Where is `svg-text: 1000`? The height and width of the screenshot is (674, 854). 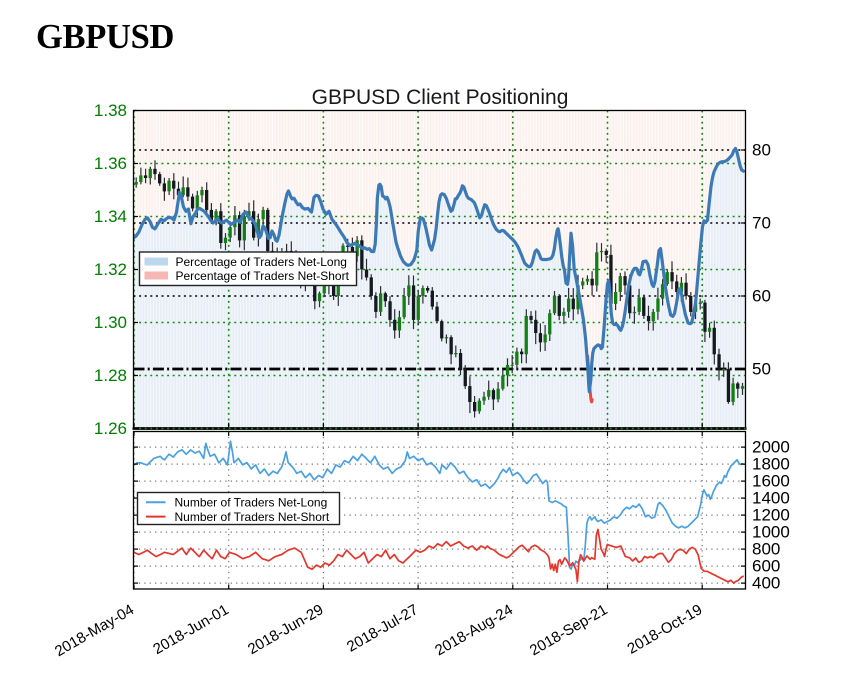 svg-text: 1000 is located at coordinates (771, 532).